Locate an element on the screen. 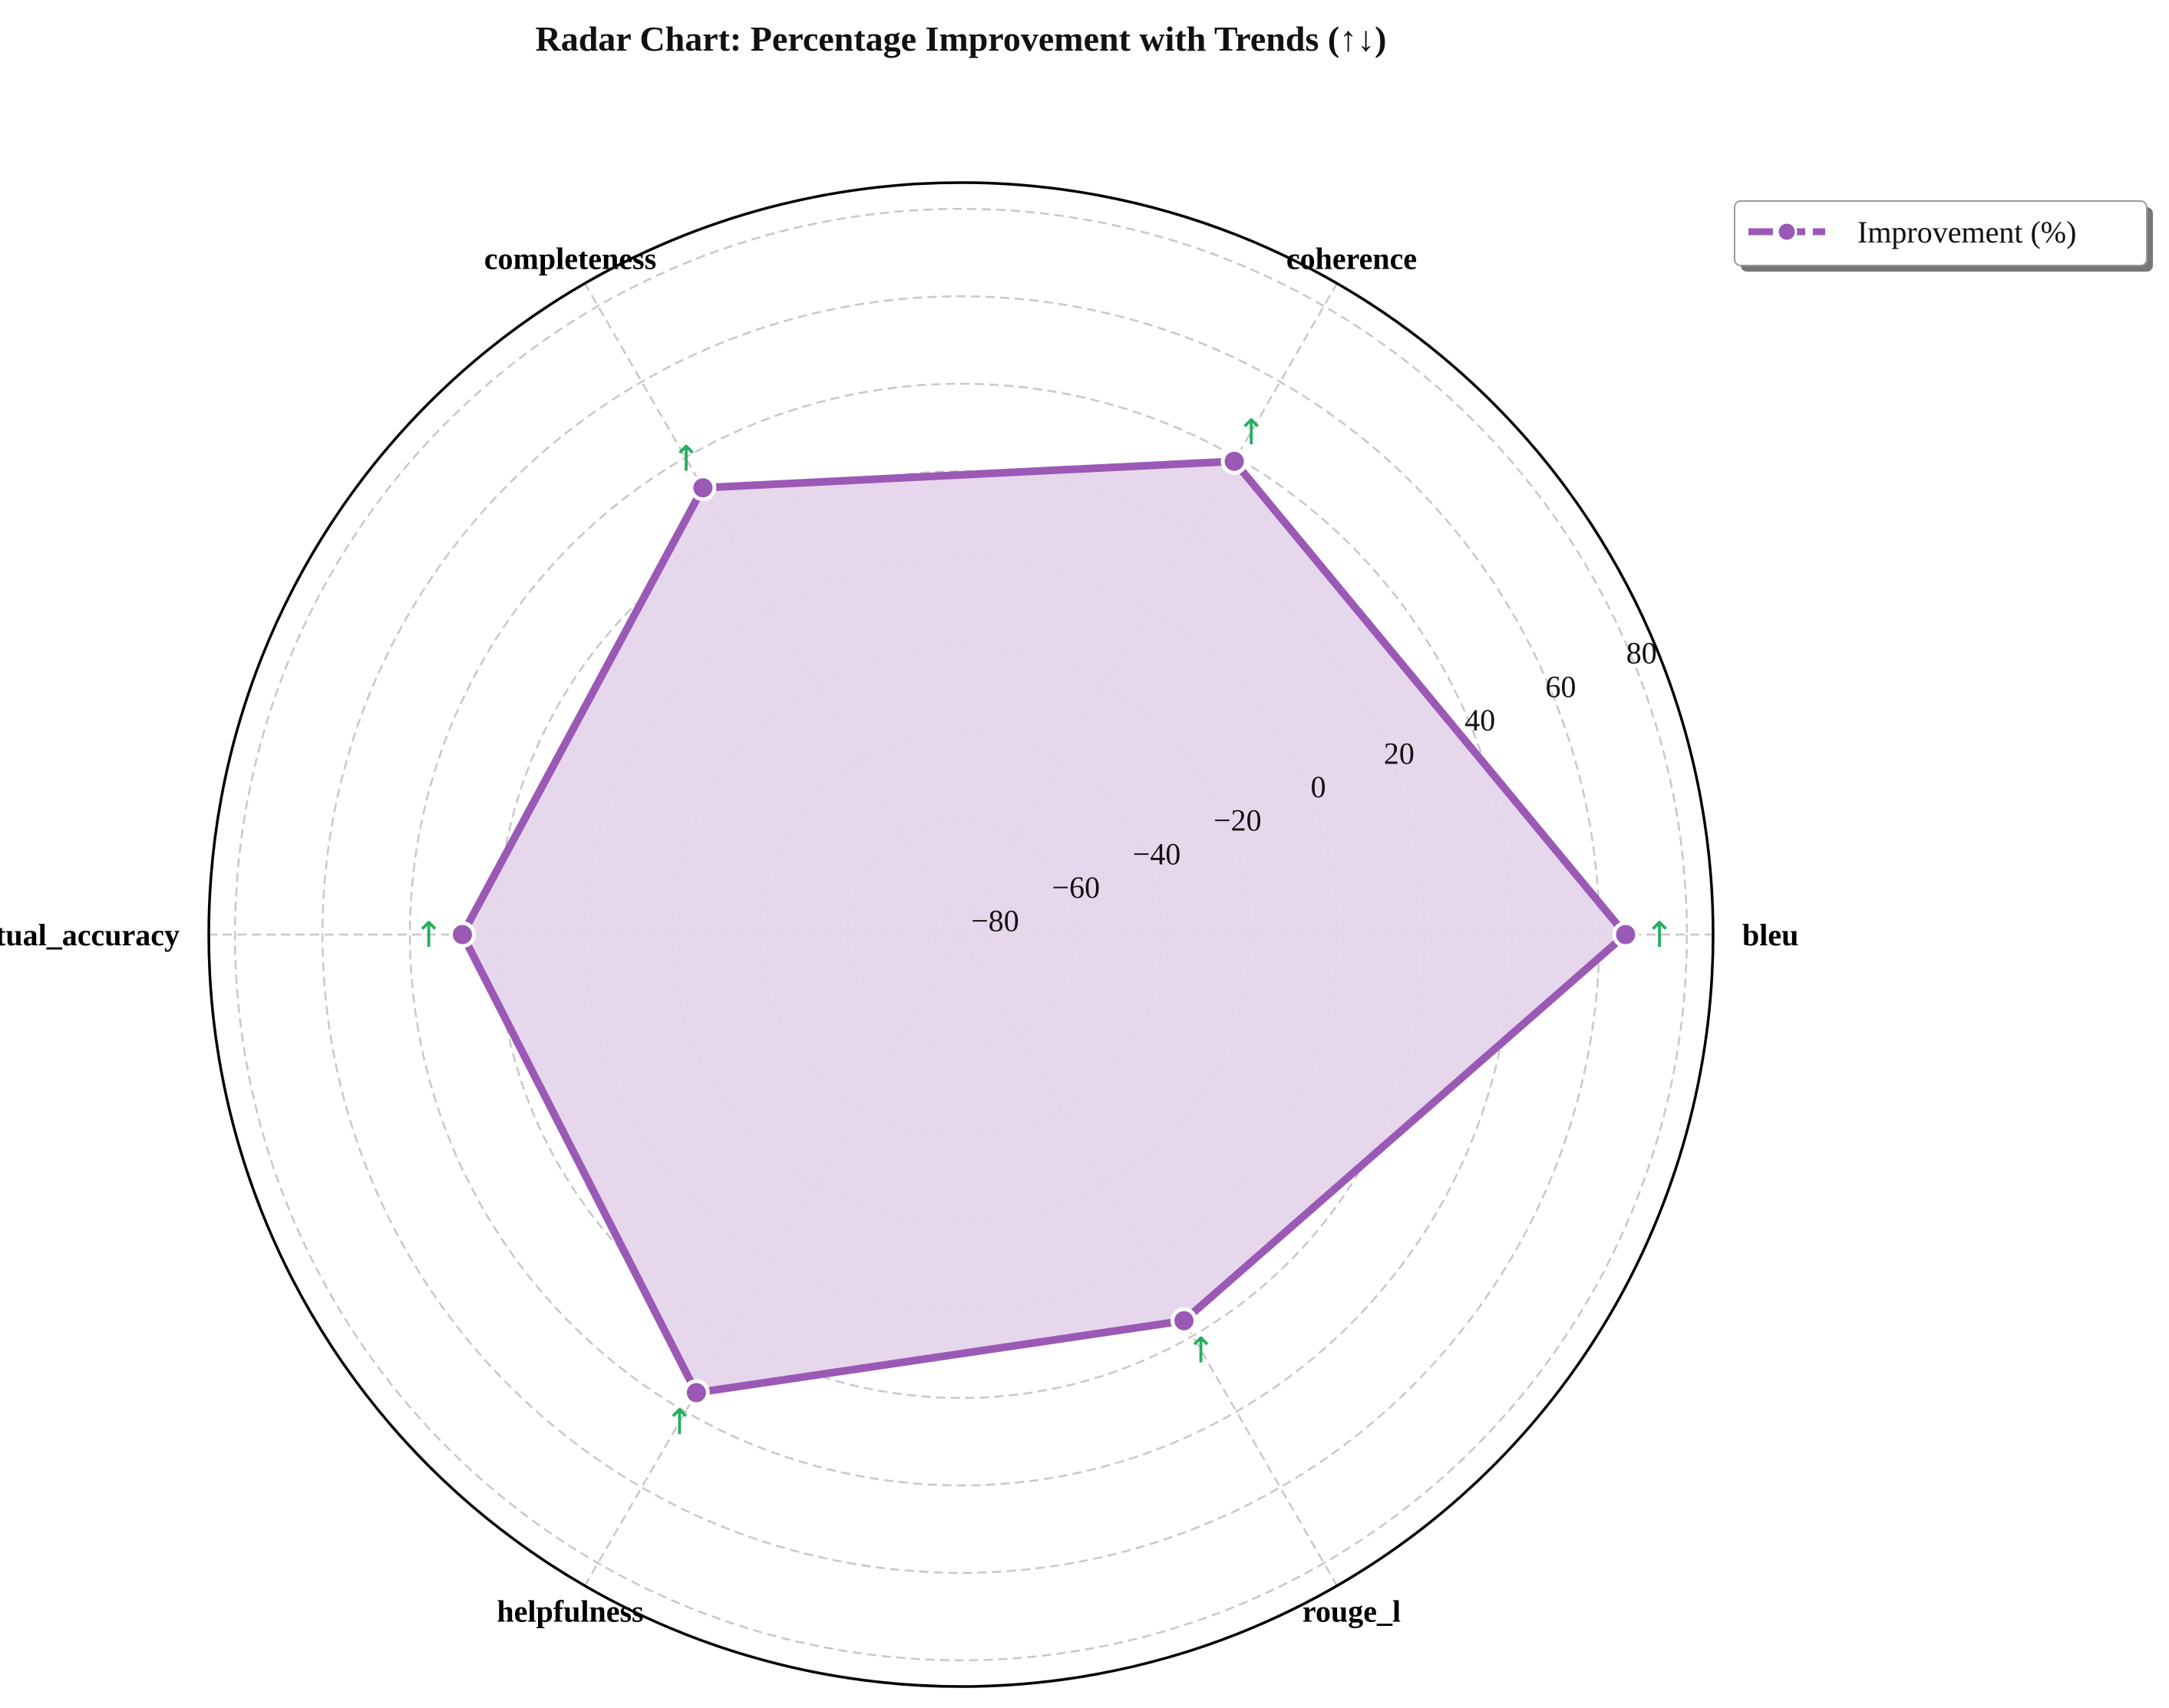 The width and height of the screenshot is (2169, 1708). category-label-helpfulness: helpfulness is located at coordinates (570, 1612).